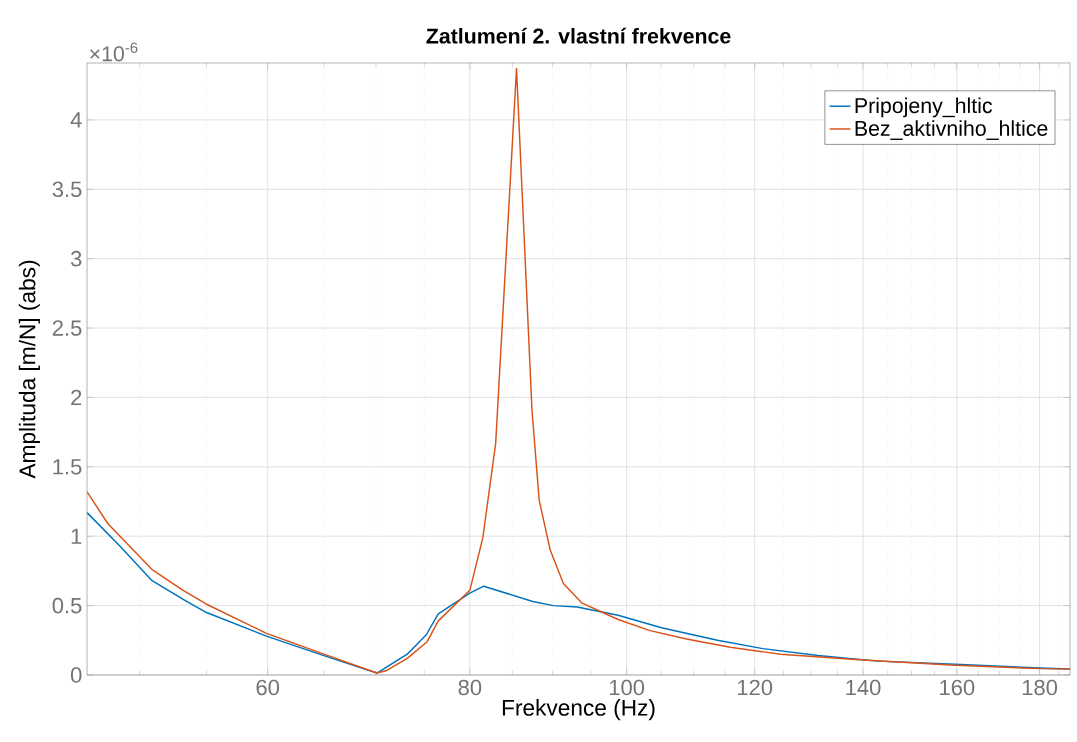 The width and height of the screenshot is (1077, 742). Describe the element at coordinates (268, 687) in the screenshot. I see `x-tick-label: 60` at that location.